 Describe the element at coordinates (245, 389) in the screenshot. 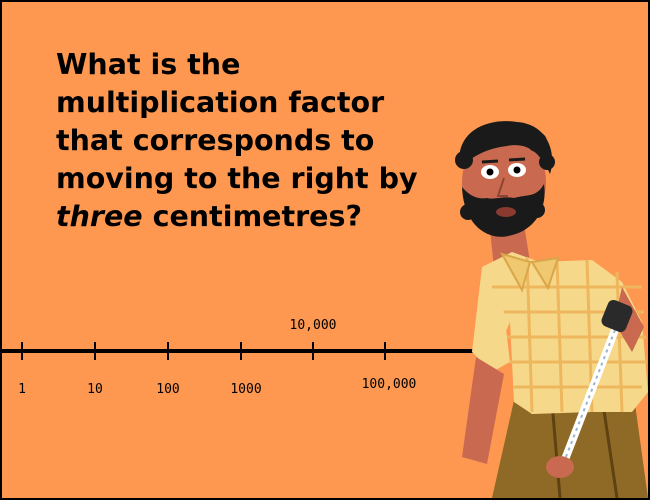

I see `label-1000: 1000` at that location.